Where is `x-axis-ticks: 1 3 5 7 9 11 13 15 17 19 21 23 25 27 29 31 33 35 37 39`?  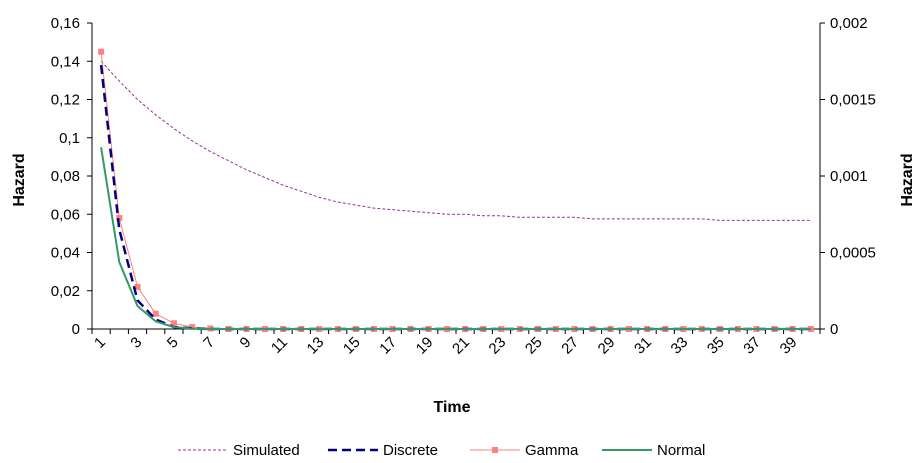 x-axis-ticks: 1 3 5 7 9 11 13 15 17 19 21 23 25 27 29 31 33 35 37 39 is located at coordinates (456, 343).